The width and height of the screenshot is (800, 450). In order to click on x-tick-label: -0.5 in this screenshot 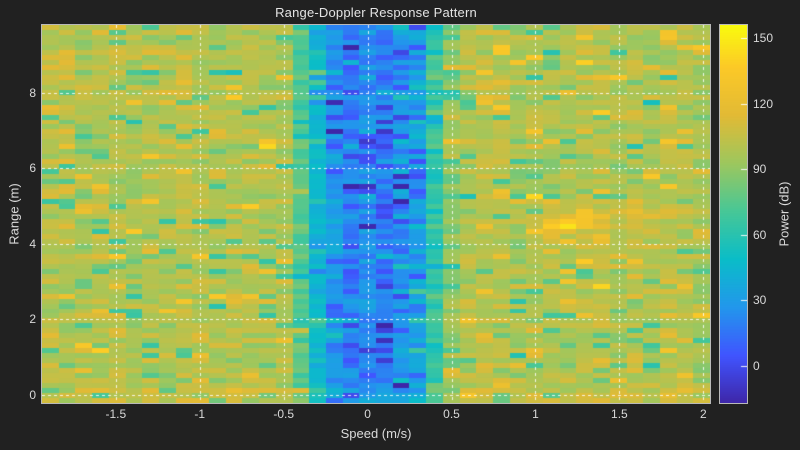, I will do `click(284, 414)`.